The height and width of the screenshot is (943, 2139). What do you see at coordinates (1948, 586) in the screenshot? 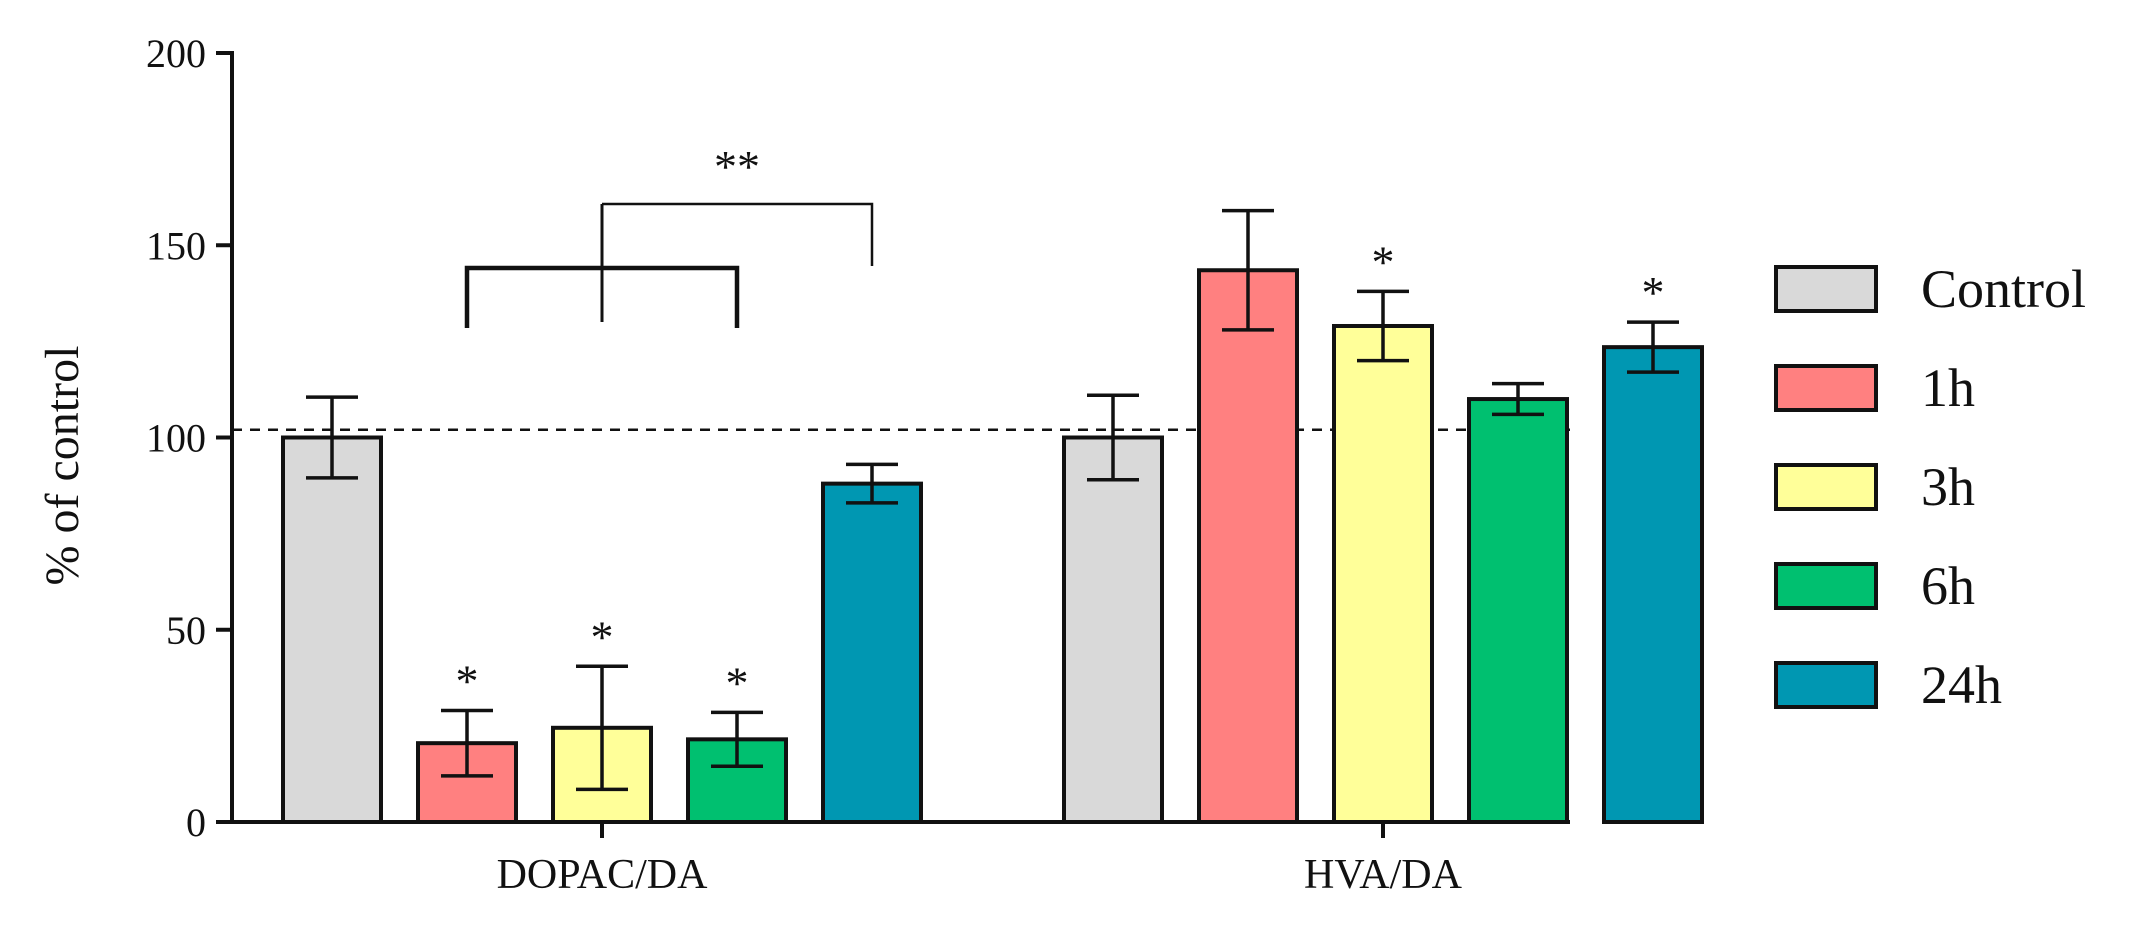
I see `legend-label: 6h` at bounding box center [1948, 586].